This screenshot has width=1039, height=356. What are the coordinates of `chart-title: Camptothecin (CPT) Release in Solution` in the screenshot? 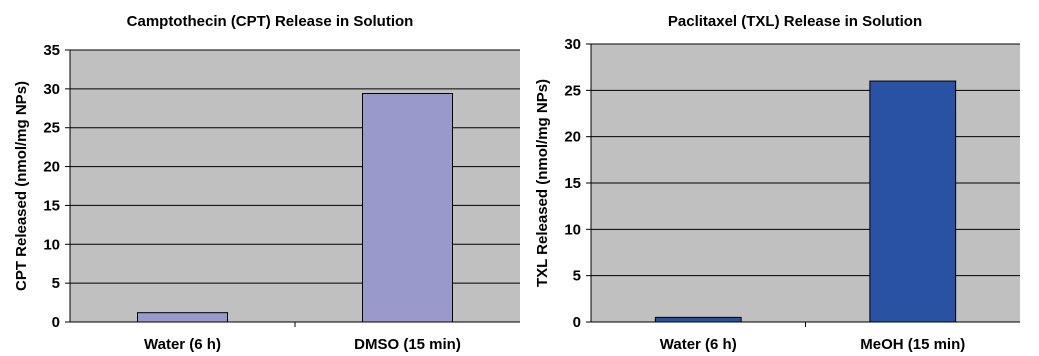 It's located at (270, 21).